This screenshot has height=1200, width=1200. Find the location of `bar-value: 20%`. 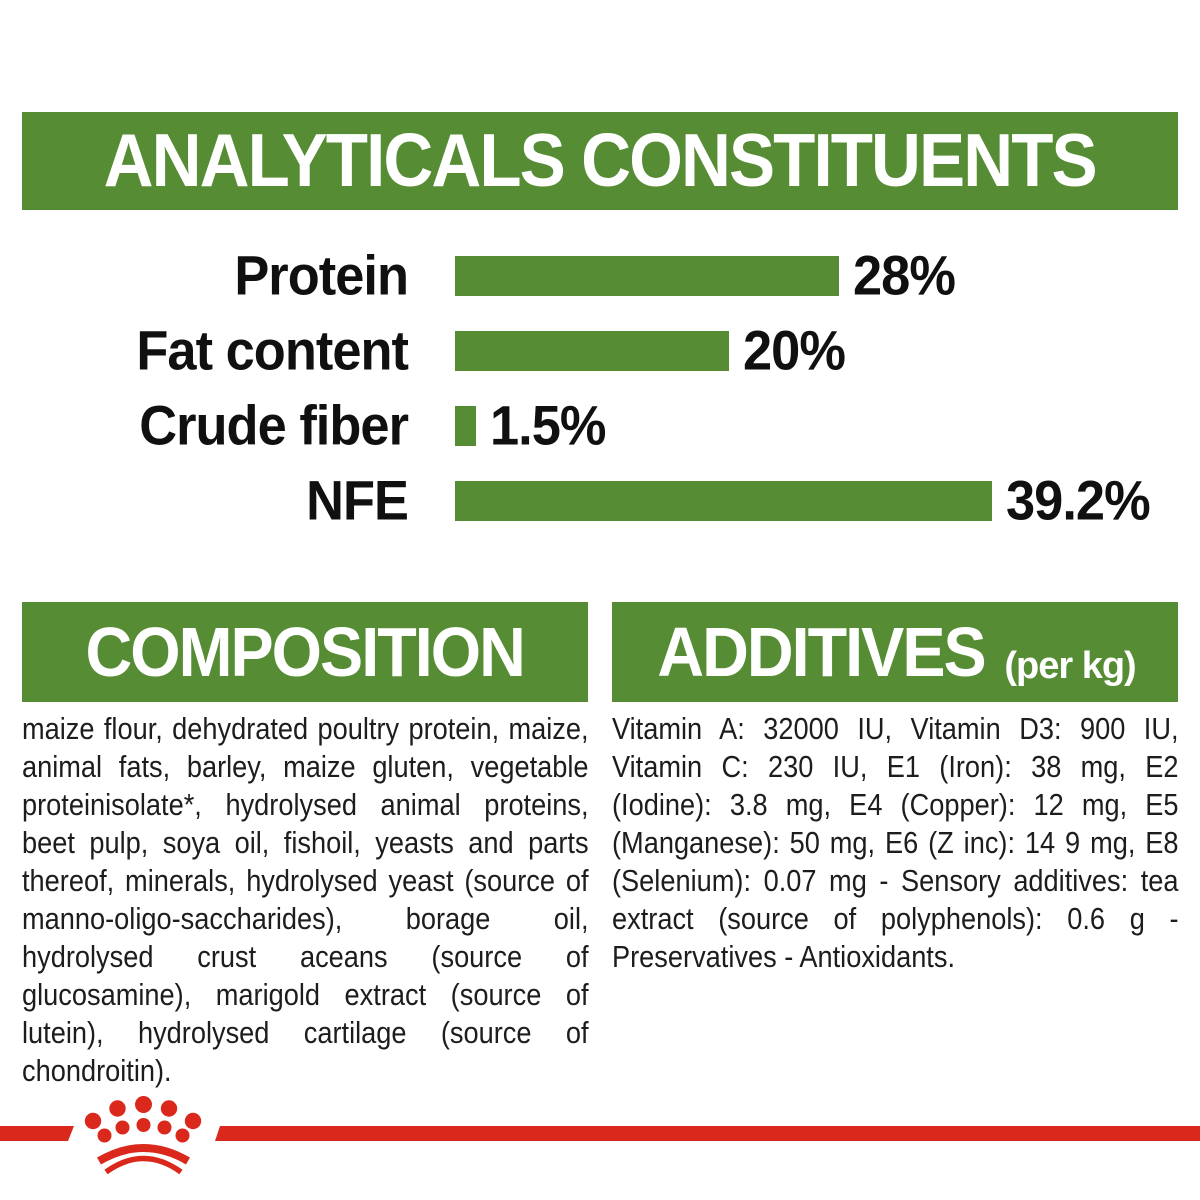

bar-value: 20% is located at coordinates (794, 351).